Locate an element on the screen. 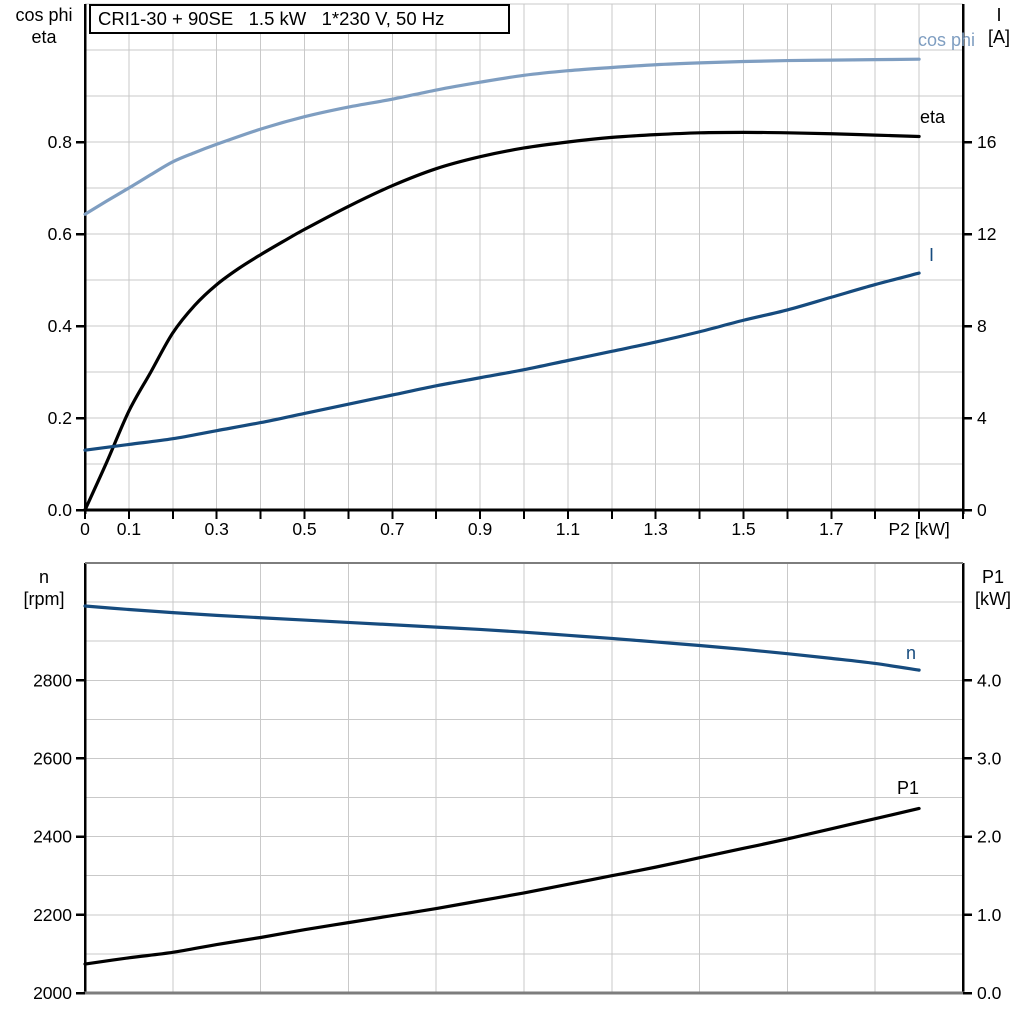 The width and height of the screenshot is (1024, 1024). bottom-left-tick-label: 2200 is located at coordinates (52, 915).